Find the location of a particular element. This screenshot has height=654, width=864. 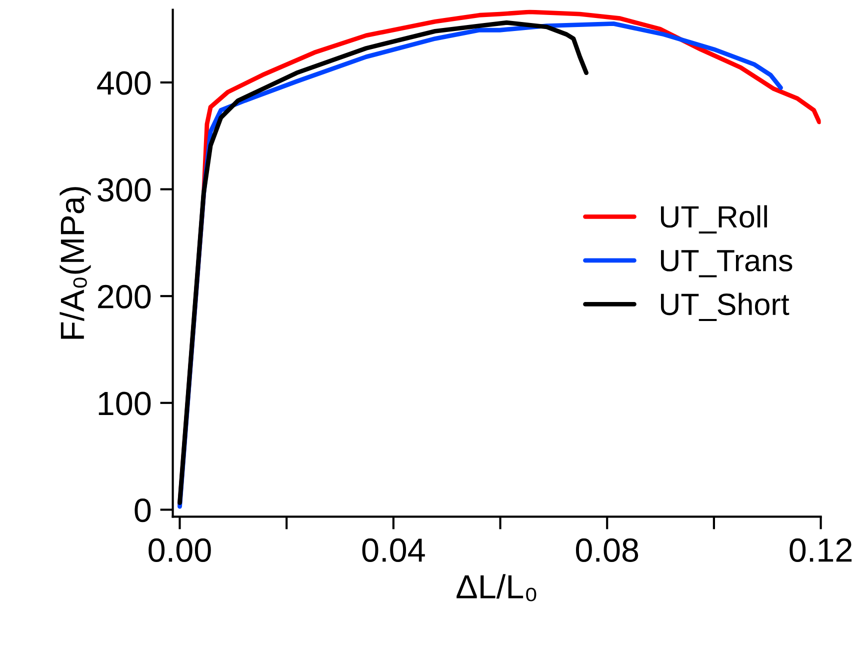

y-tick-label: 0 is located at coordinates (142, 510).